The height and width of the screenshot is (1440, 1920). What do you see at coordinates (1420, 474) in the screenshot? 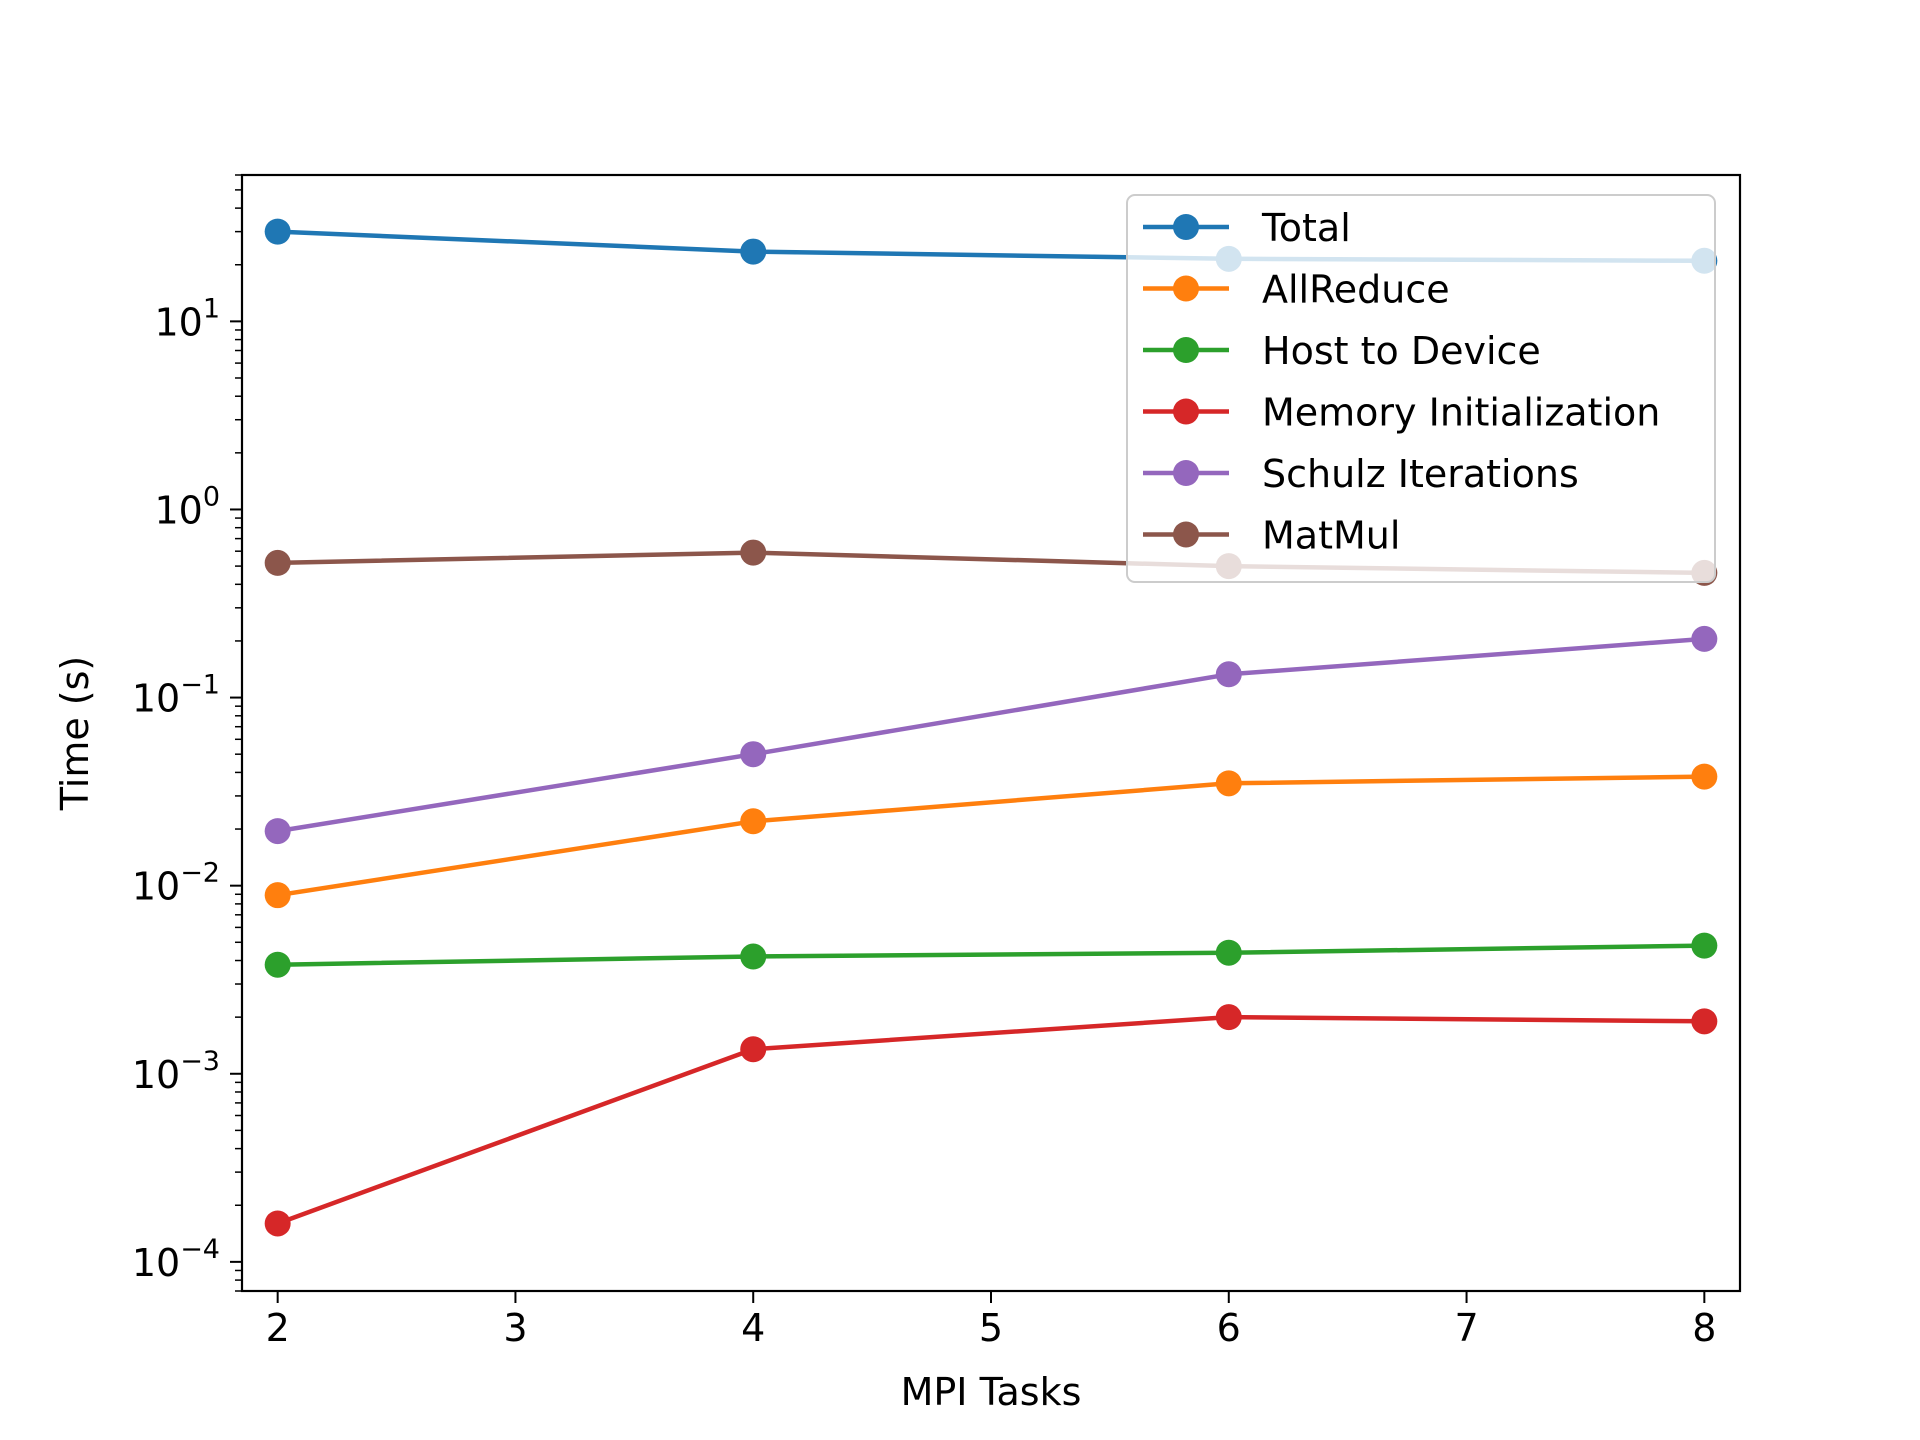
I see `legend-label: Schulz Iterations` at bounding box center [1420, 474].